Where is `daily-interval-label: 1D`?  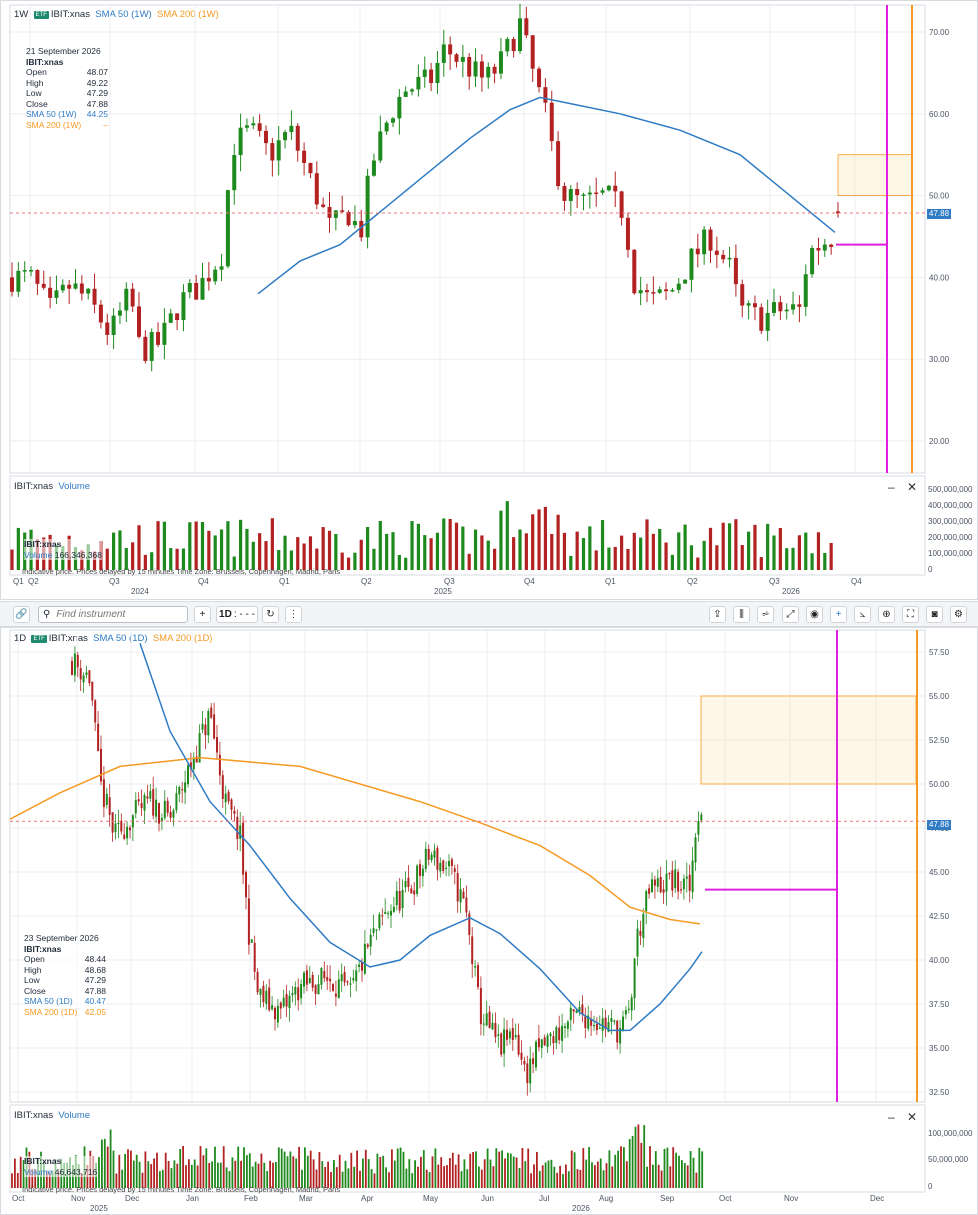 daily-interval-label: 1D is located at coordinates (20, 638).